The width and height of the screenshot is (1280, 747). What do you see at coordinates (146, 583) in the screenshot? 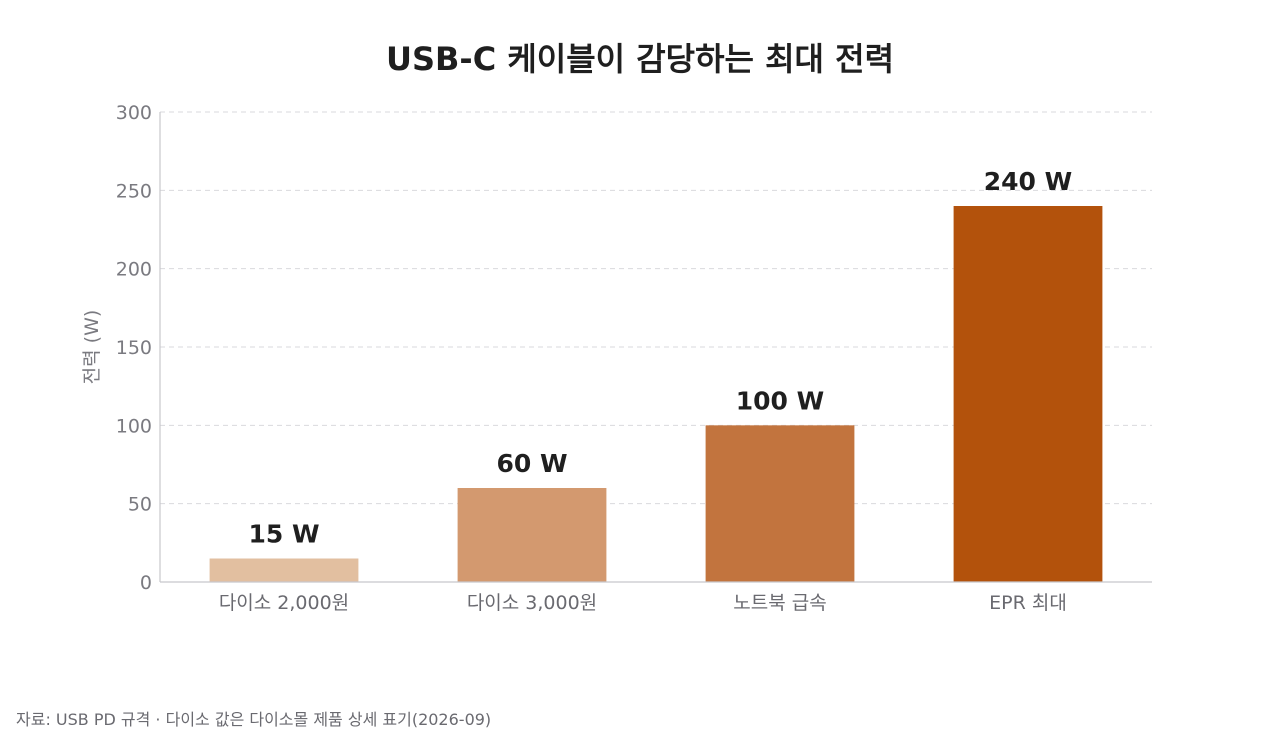
I see `y-tick-label: 0` at bounding box center [146, 583].